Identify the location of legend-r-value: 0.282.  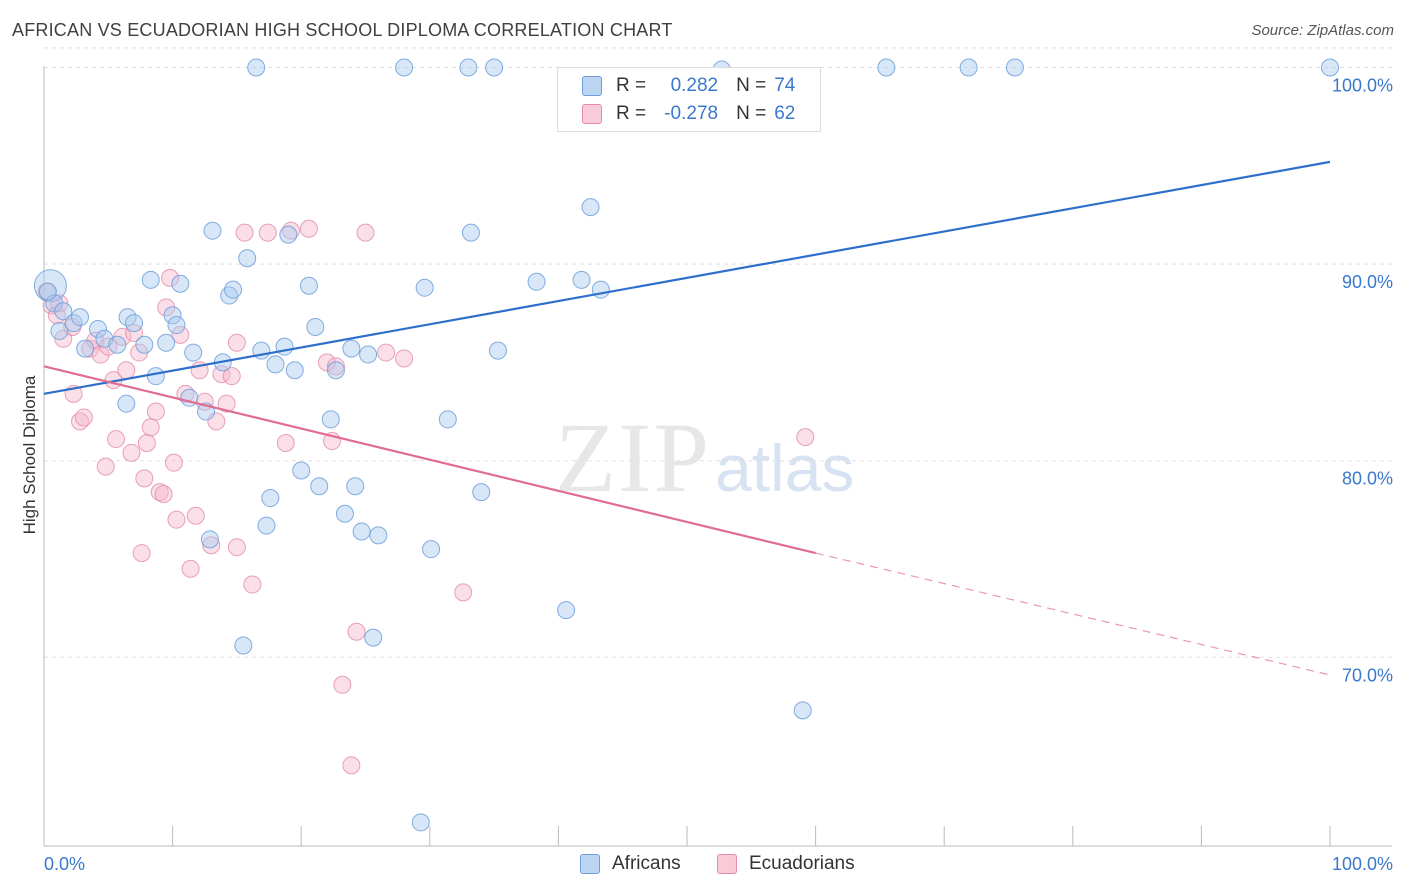
(694, 85).